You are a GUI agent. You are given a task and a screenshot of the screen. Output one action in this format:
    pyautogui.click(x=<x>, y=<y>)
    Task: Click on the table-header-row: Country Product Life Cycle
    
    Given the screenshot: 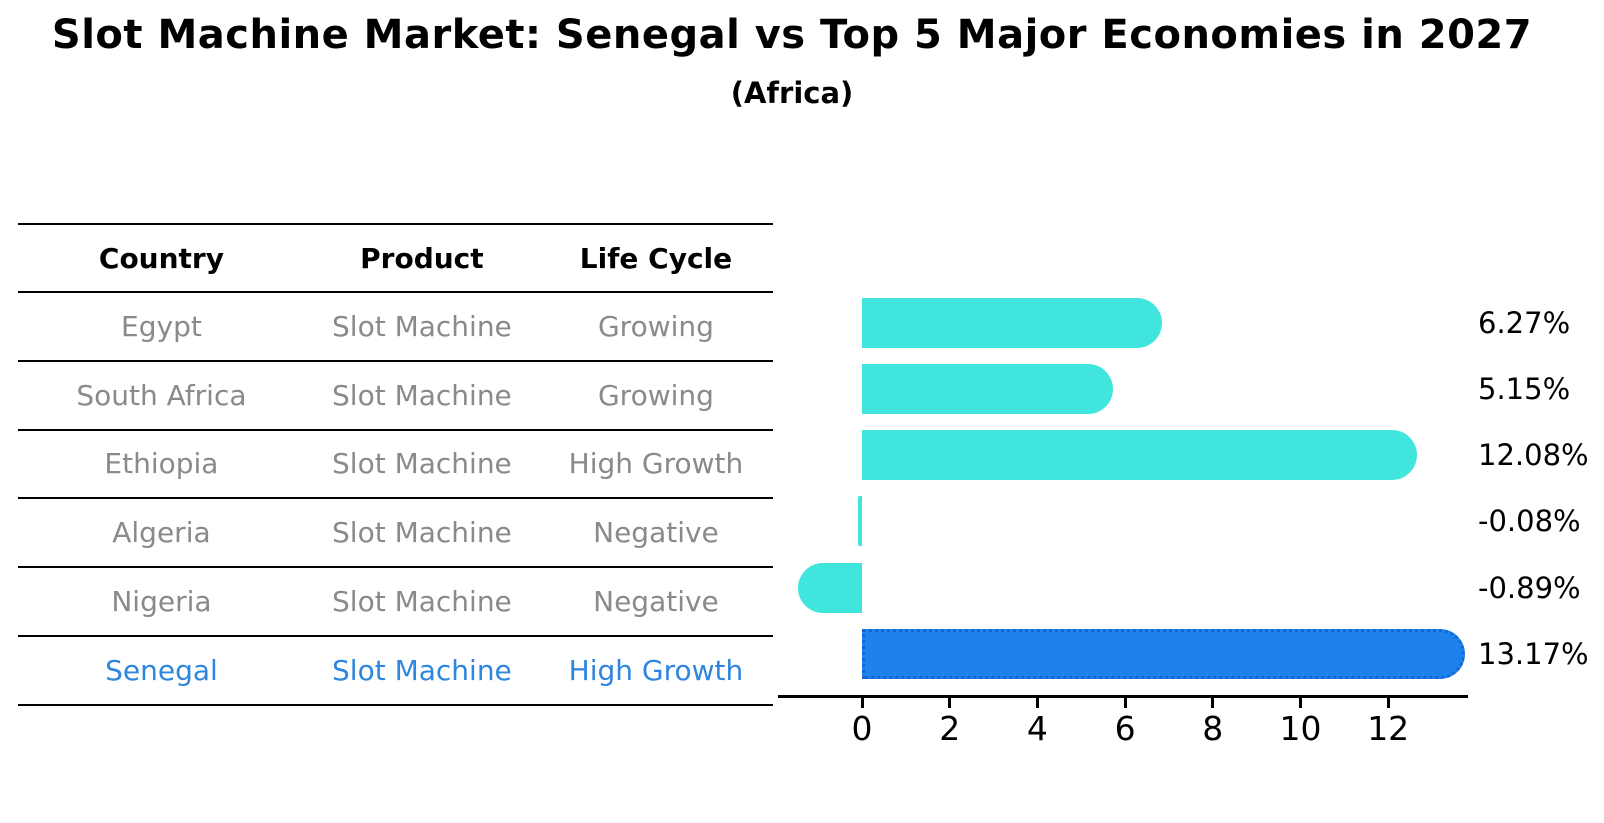 What is the action you would take?
    pyautogui.click(x=395, y=259)
    